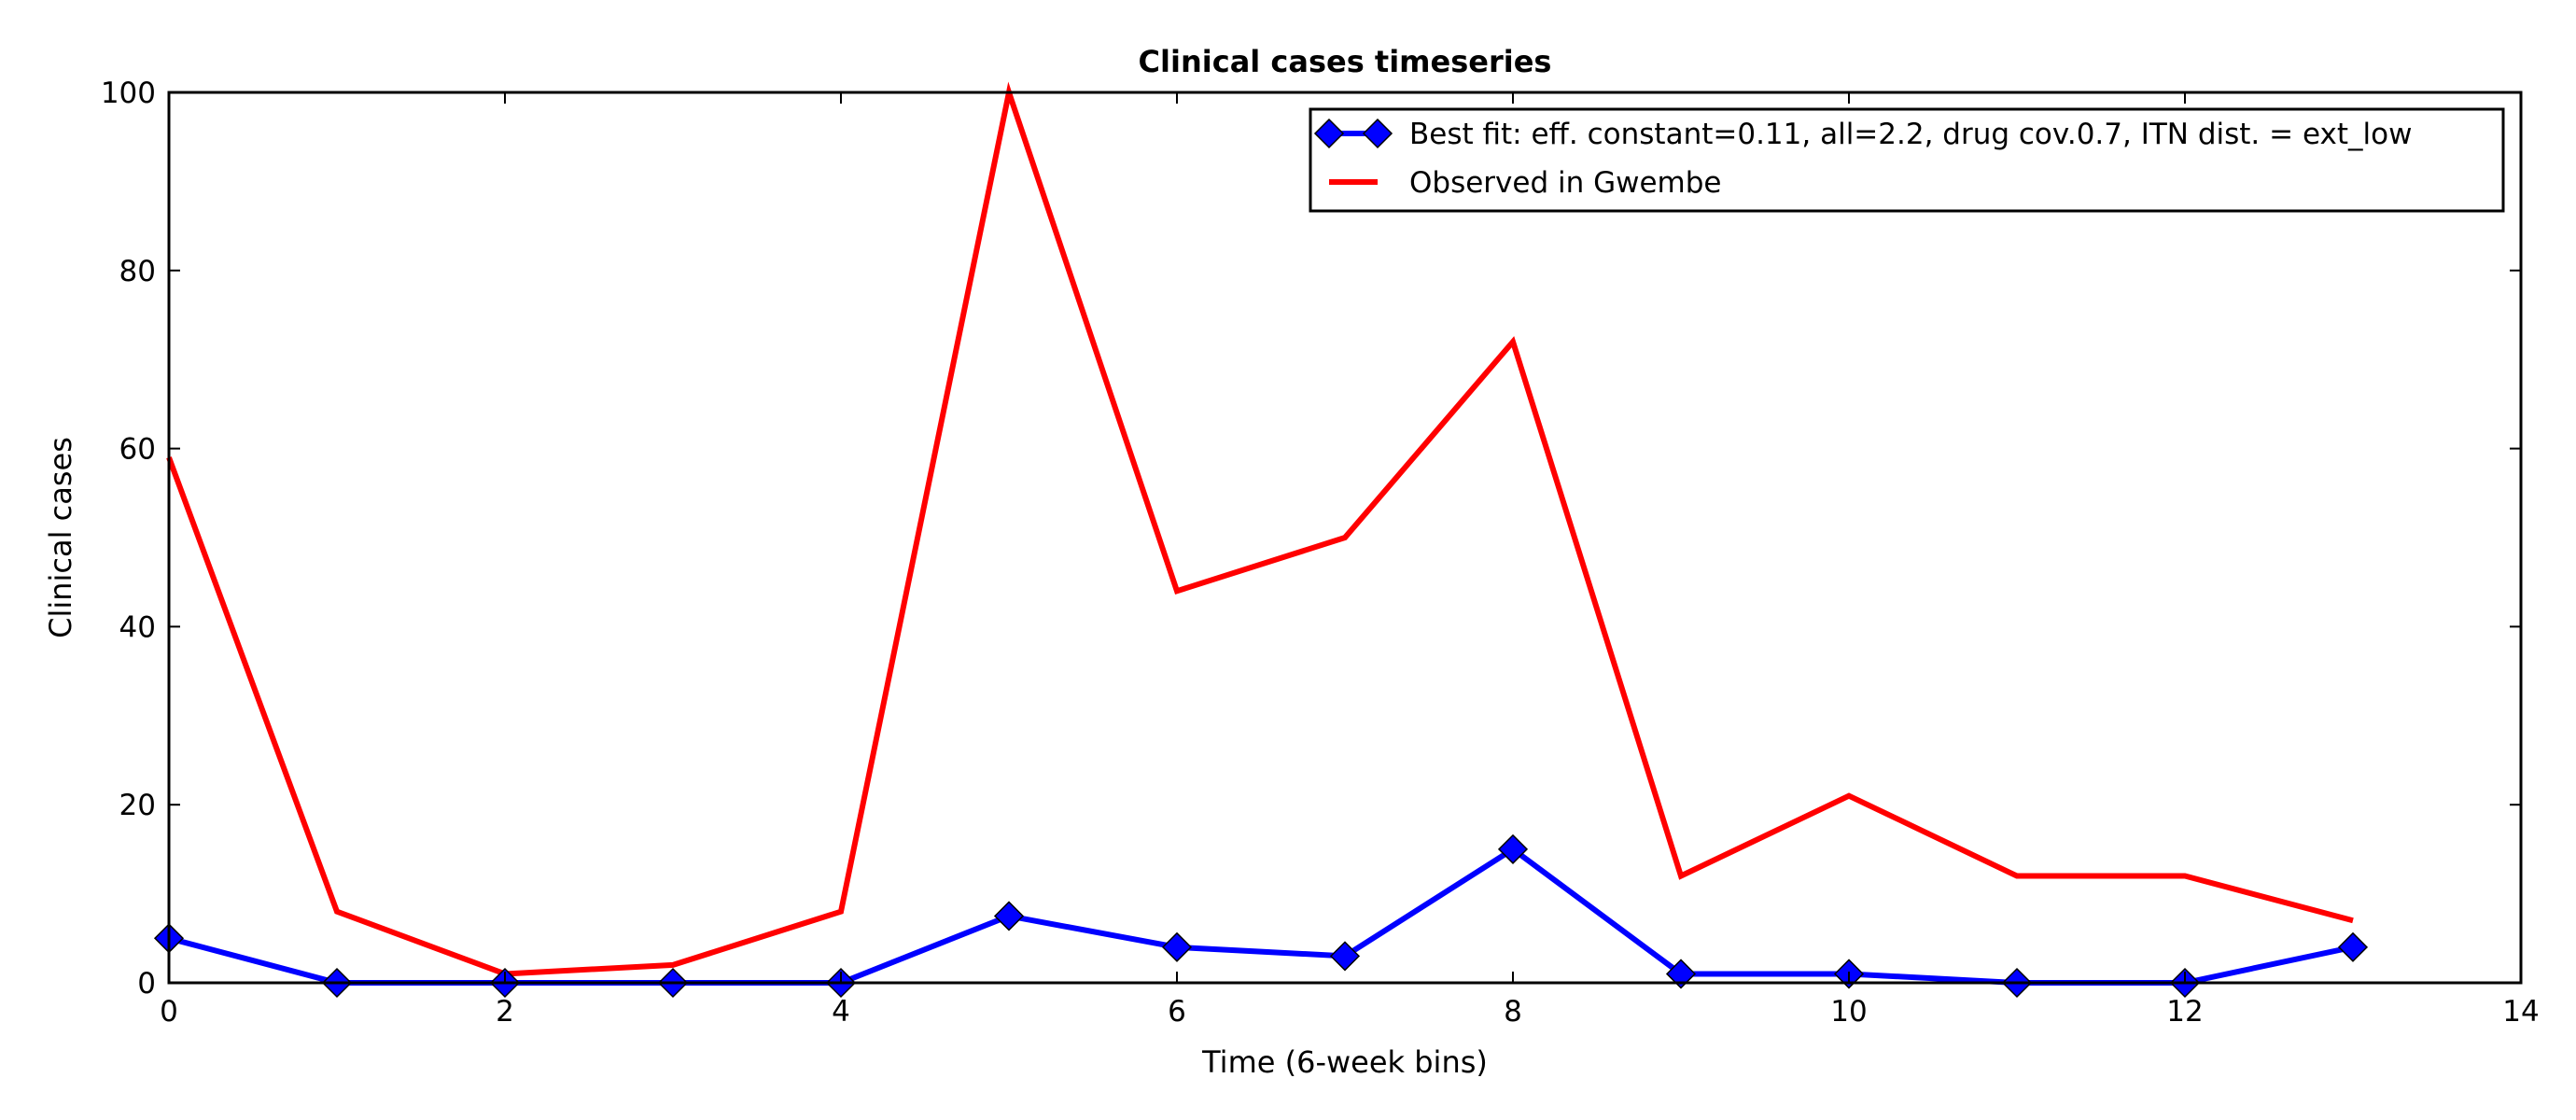 The height and width of the screenshot is (1120, 2576). Describe the element at coordinates (1177, 1012) in the screenshot. I see `x-tick-label: 6` at that location.